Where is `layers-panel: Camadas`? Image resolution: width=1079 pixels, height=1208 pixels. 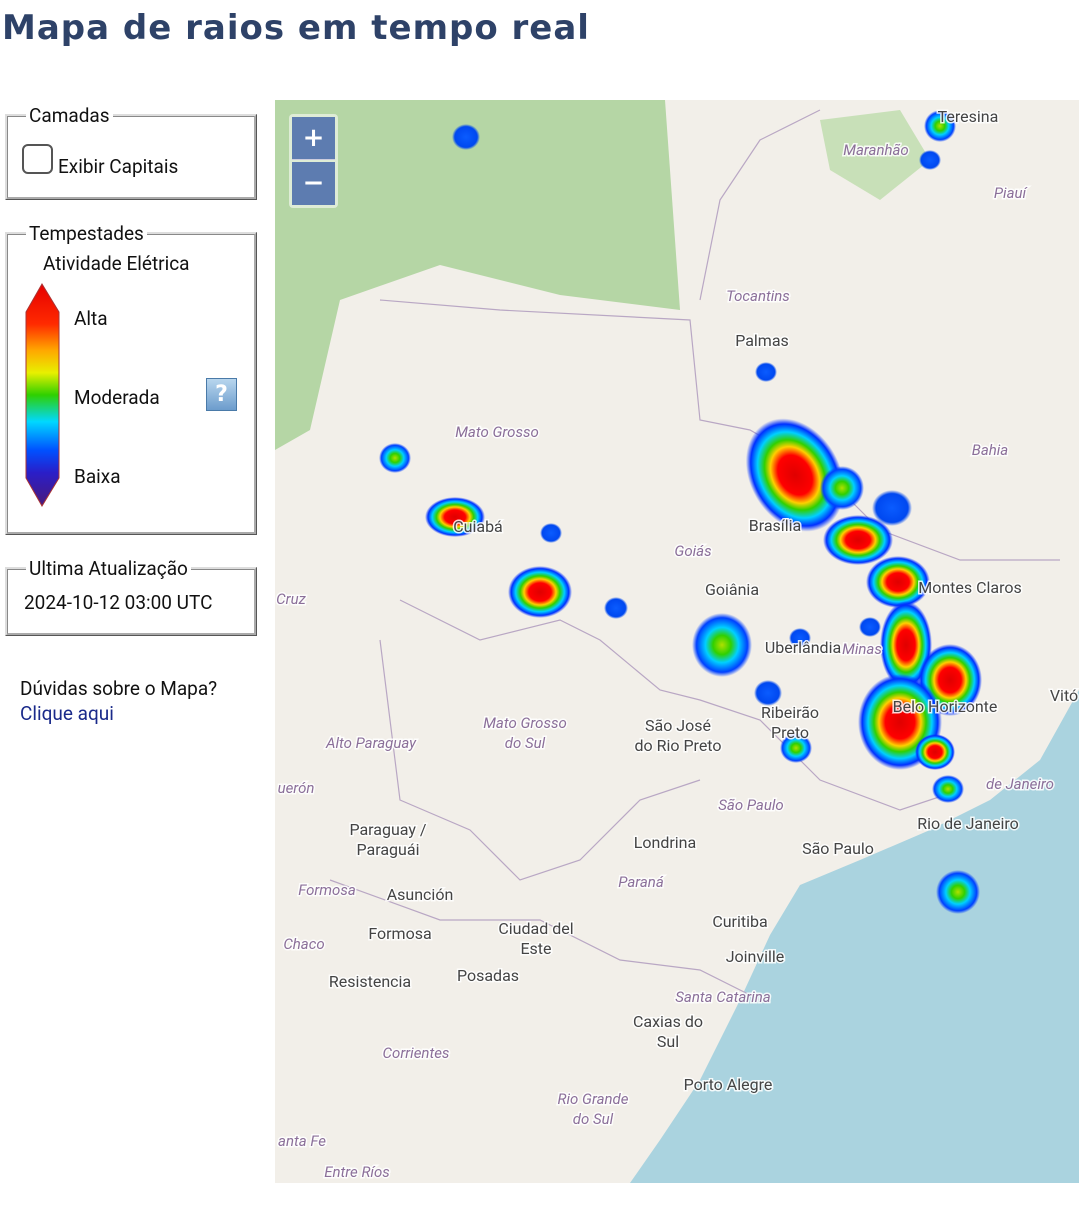 layers-panel: Camadas is located at coordinates (131, 152).